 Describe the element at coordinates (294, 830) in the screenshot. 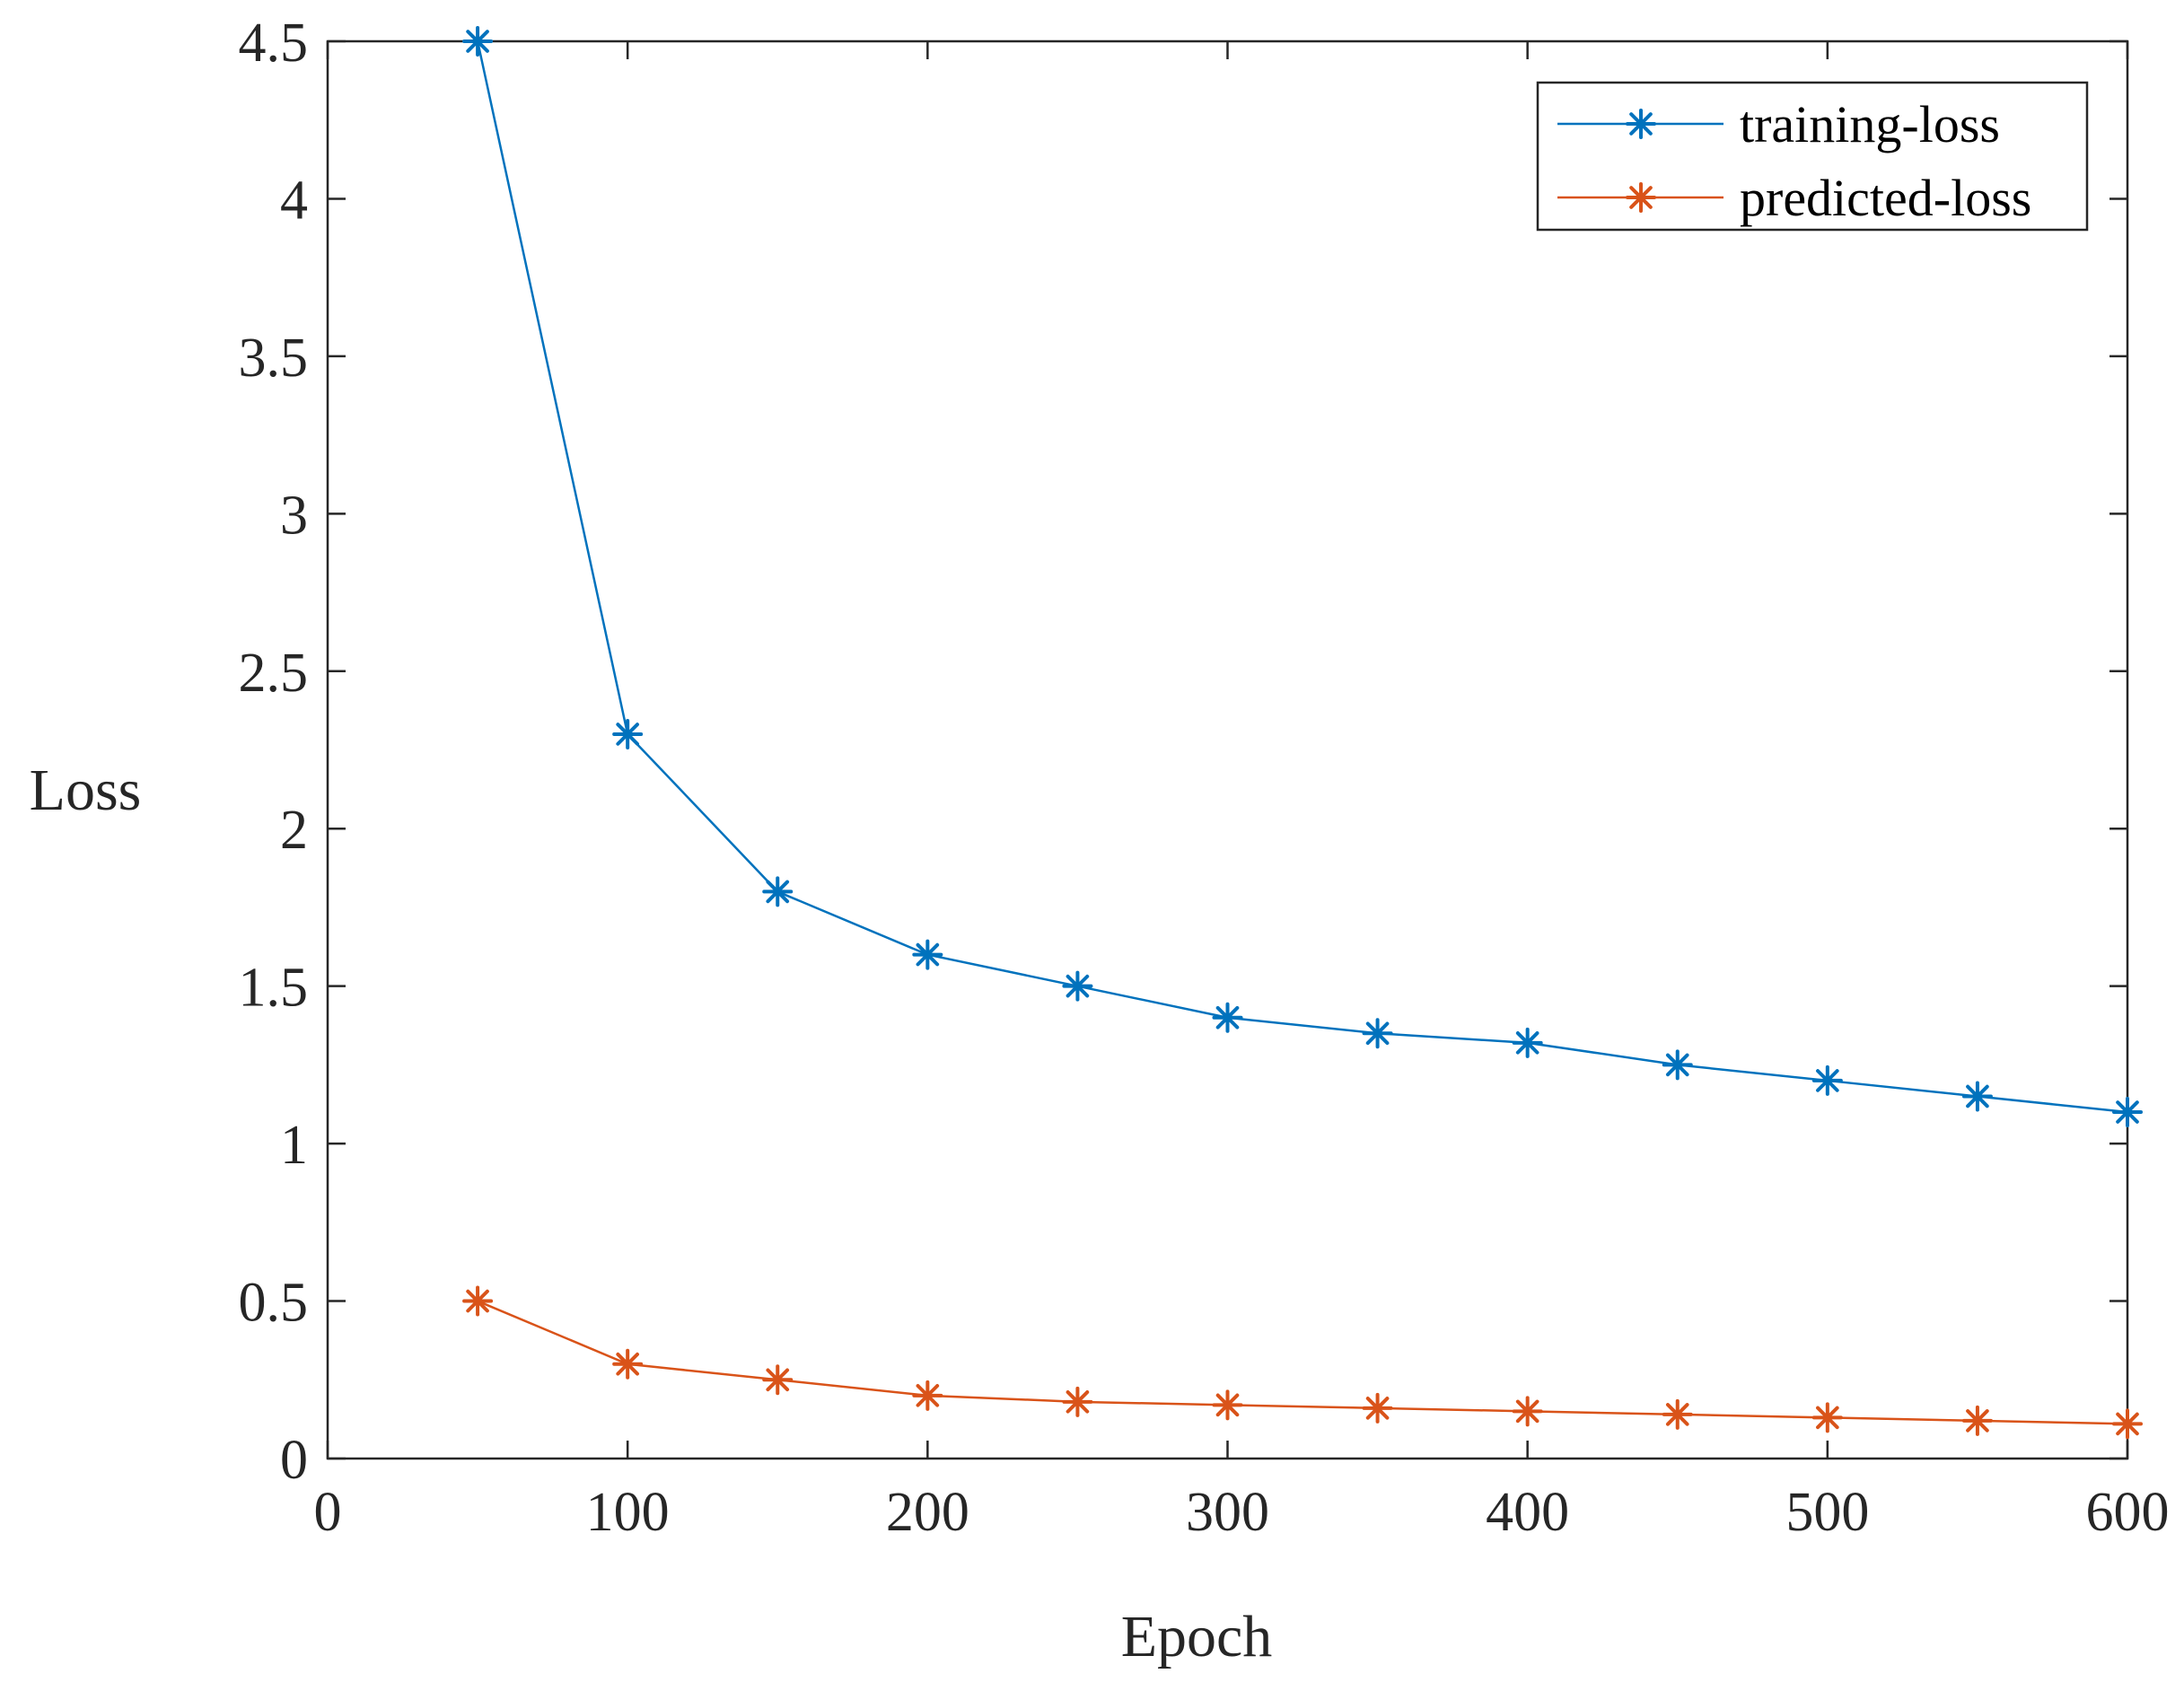

I see `y-tick-label: 2` at that location.